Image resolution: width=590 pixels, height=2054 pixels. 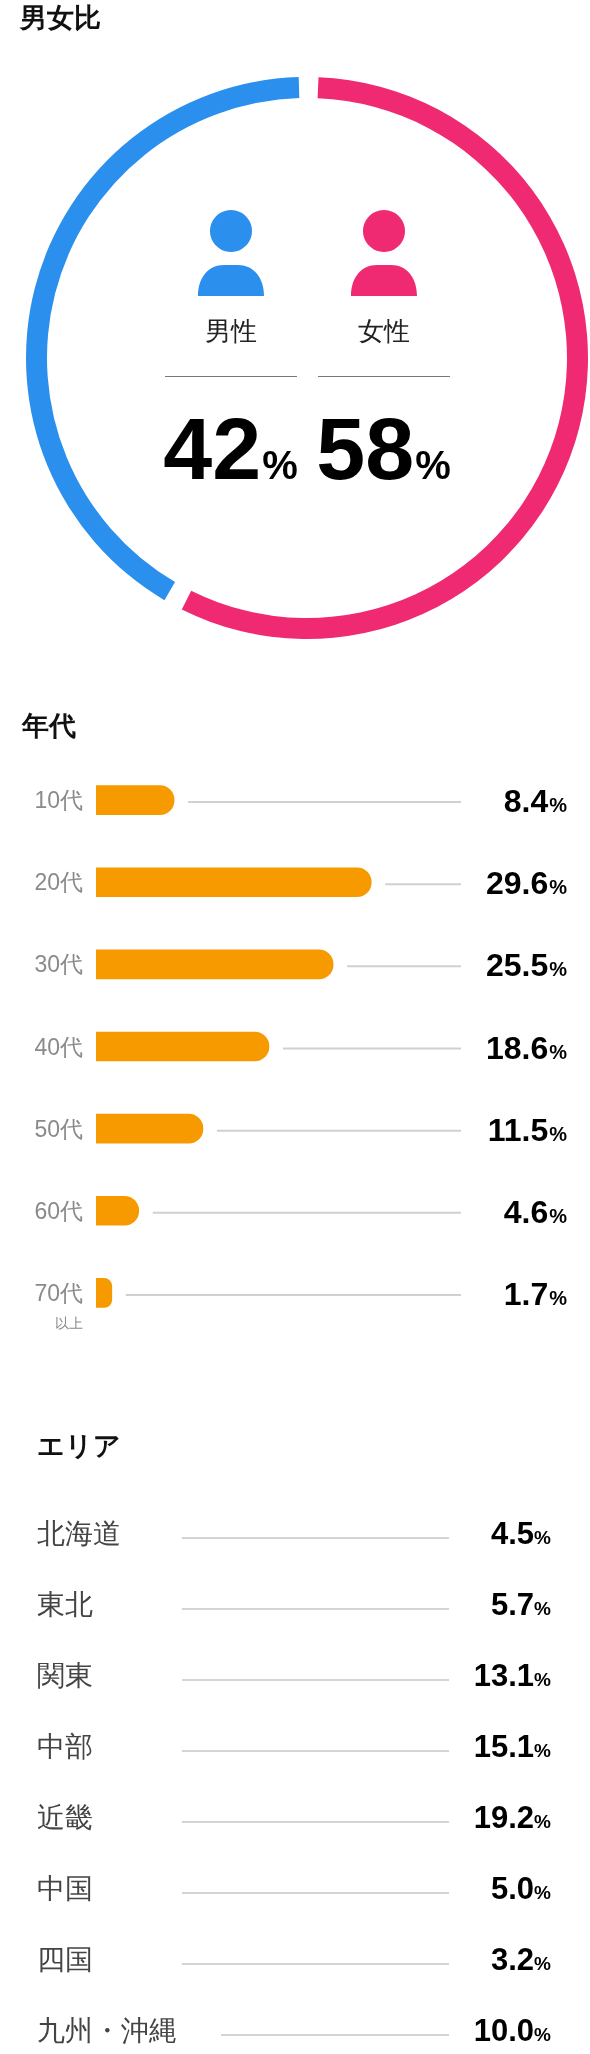 I want to click on legend-label: 女性, so click(x=383, y=331).